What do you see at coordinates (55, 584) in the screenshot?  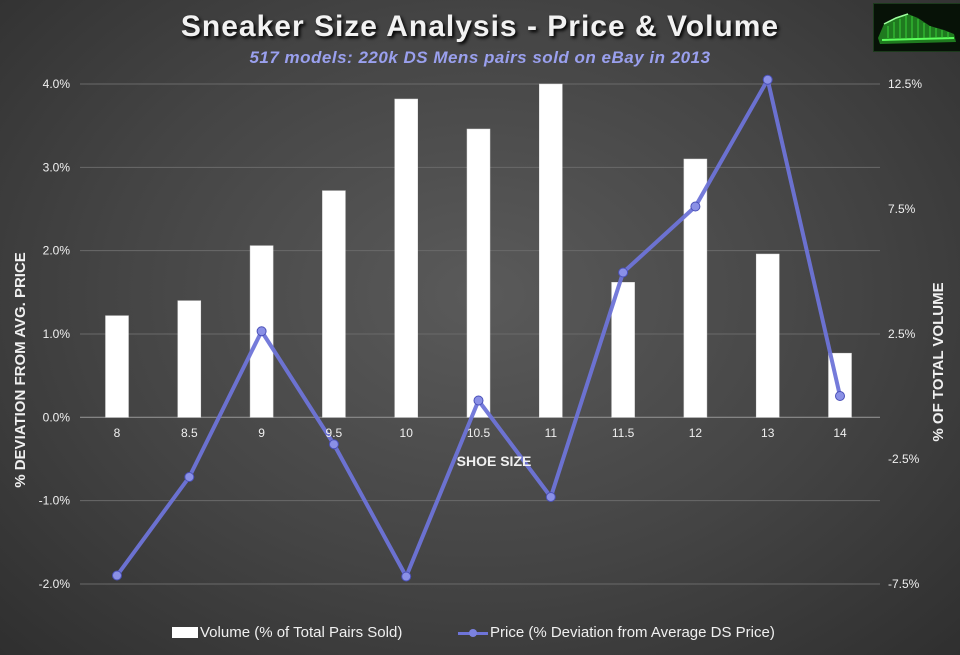 I see `y-left-tick-label: -2.0%` at bounding box center [55, 584].